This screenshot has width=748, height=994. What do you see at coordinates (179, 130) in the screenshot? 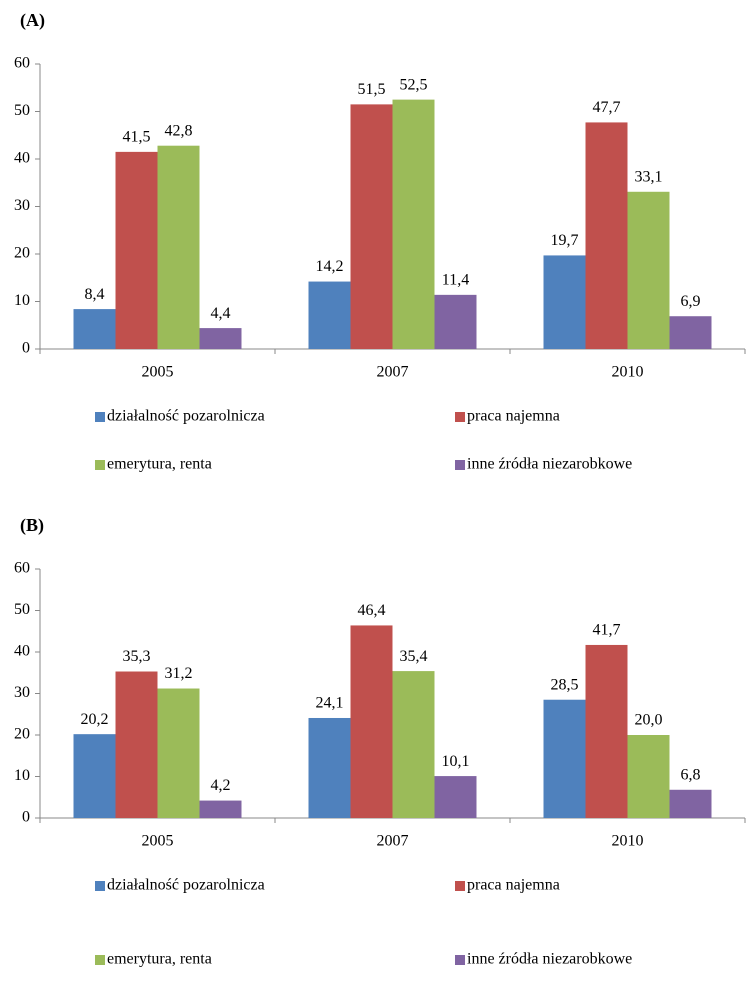
I see `value-label: 42,8` at bounding box center [179, 130].